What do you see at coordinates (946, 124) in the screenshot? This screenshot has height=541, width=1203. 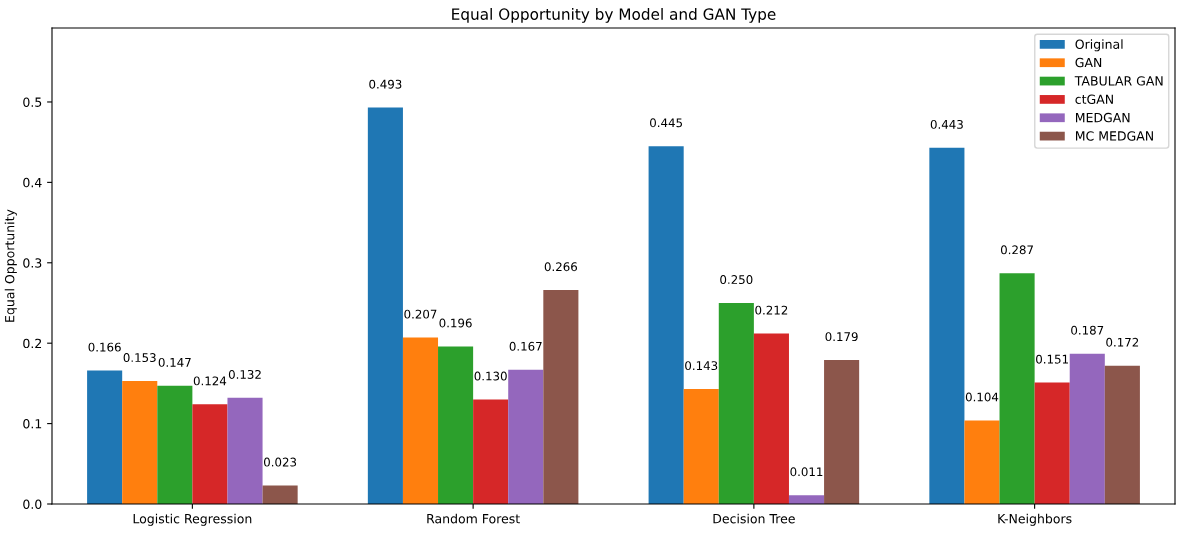 I see `data-label: 0.443` at bounding box center [946, 124].